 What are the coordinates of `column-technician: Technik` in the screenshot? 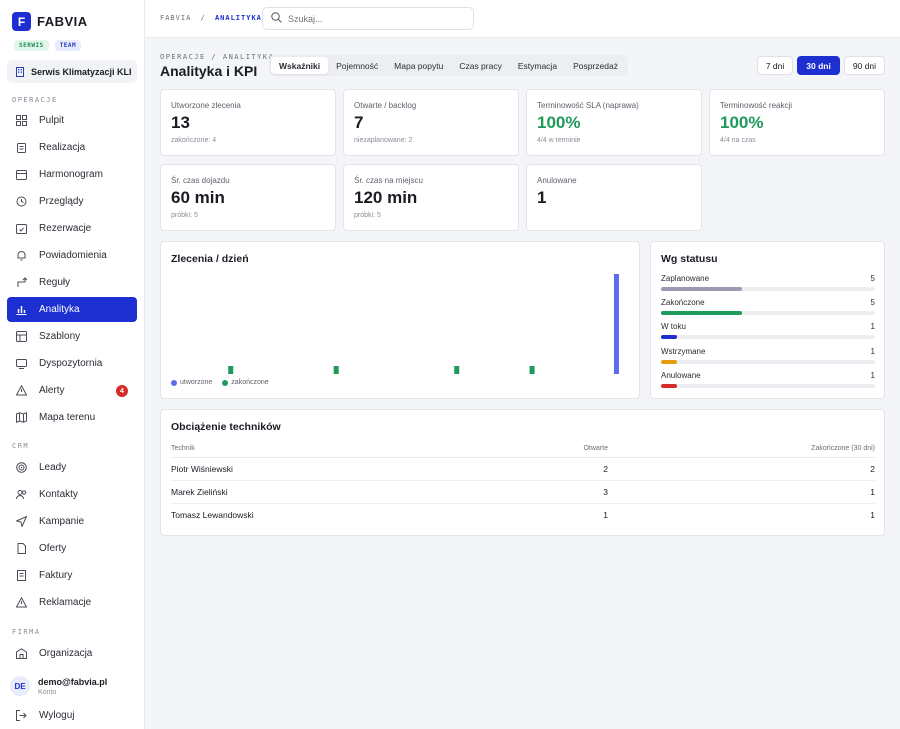 It's located at (329, 449).